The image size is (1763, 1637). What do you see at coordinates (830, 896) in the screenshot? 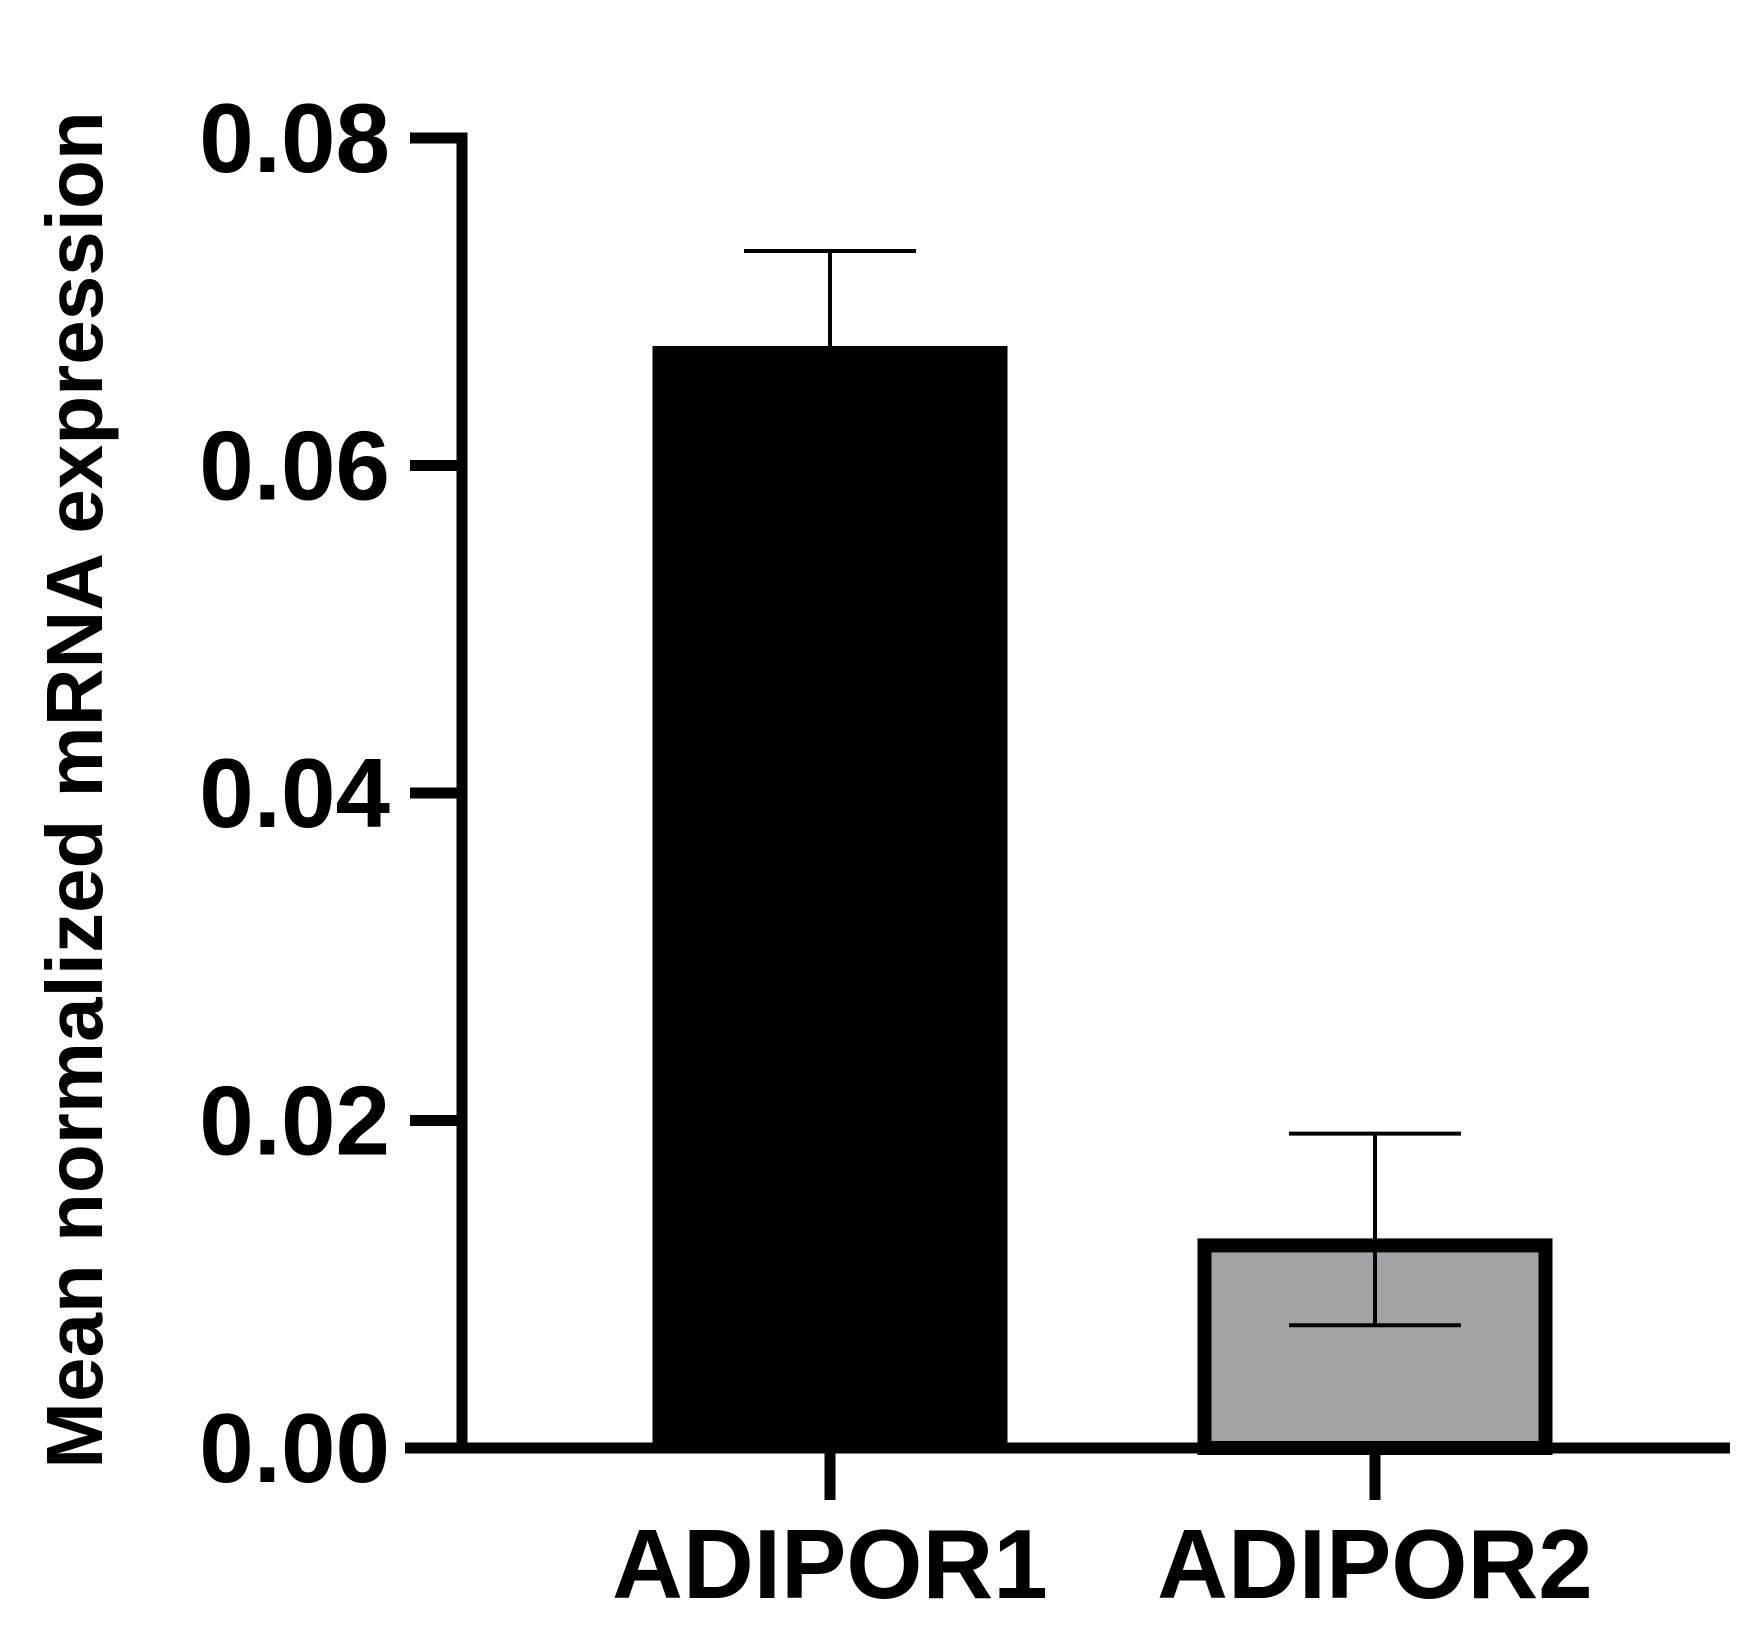
I see `bar-adipor1` at bounding box center [830, 896].